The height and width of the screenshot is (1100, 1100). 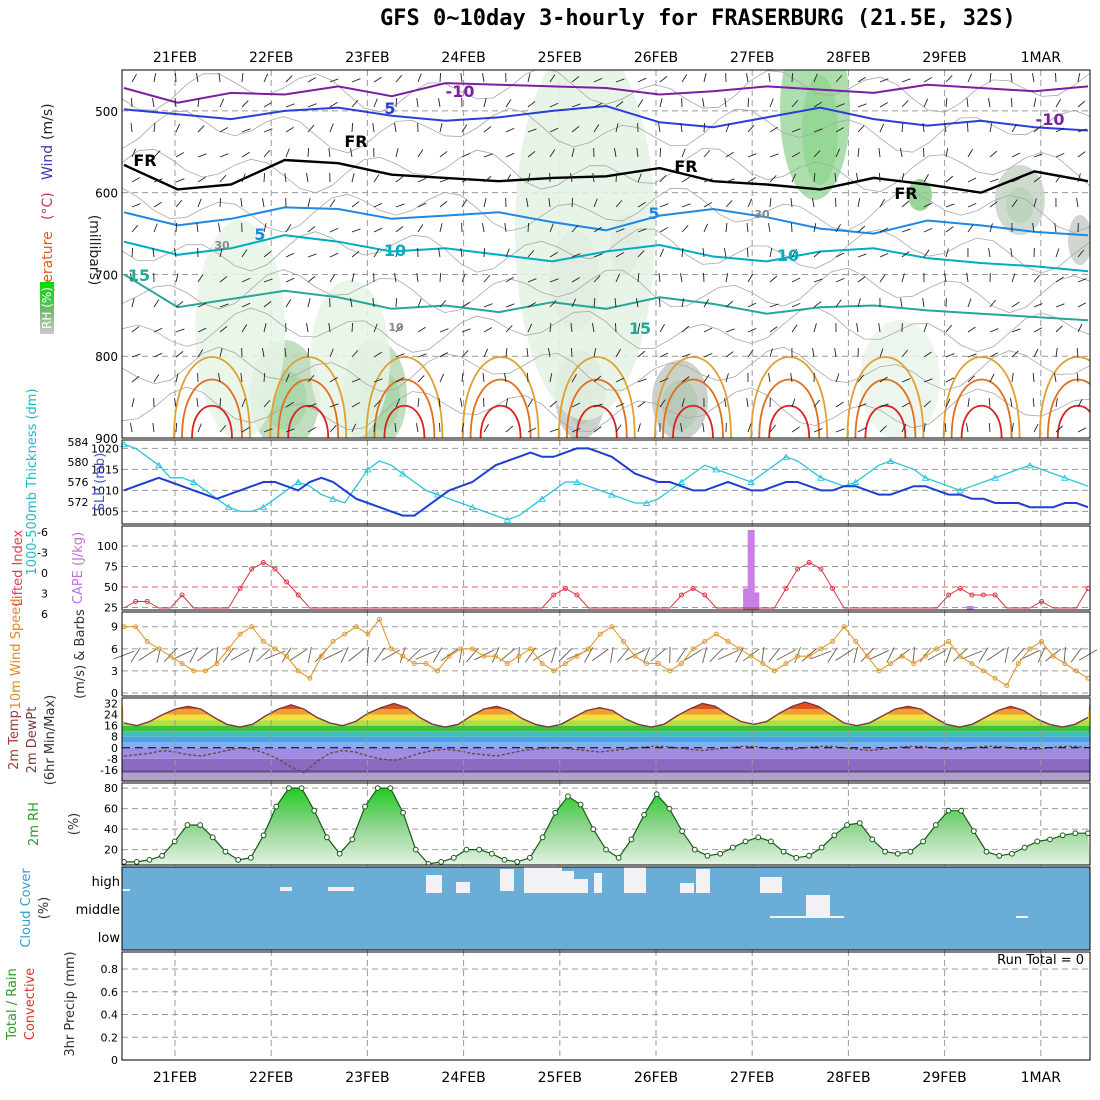 What do you see at coordinates (110, 1037) in the screenshot?
I see `precip-tick-label: 0.2` at bounding box center [110, 1037].